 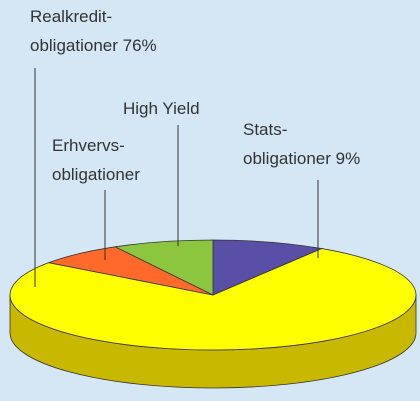 I want to click on value-label: 9%, so click(x=348, y=158).